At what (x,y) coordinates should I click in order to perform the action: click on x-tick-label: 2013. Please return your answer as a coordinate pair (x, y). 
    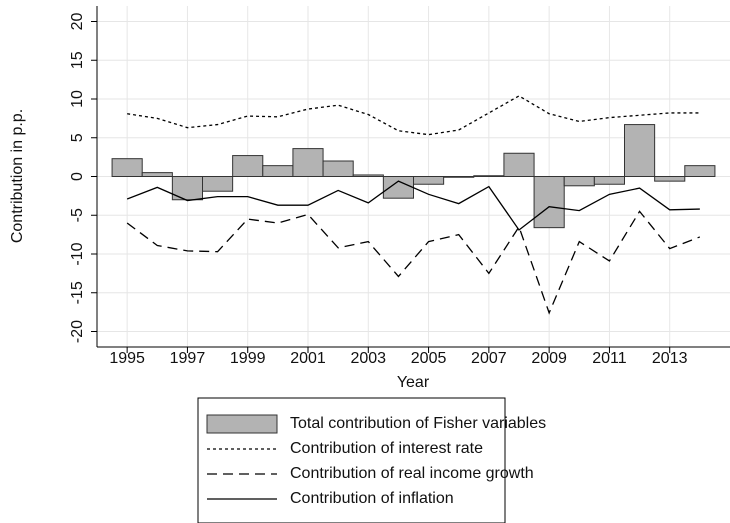
    Looking at the image, I should click on (670, 358).